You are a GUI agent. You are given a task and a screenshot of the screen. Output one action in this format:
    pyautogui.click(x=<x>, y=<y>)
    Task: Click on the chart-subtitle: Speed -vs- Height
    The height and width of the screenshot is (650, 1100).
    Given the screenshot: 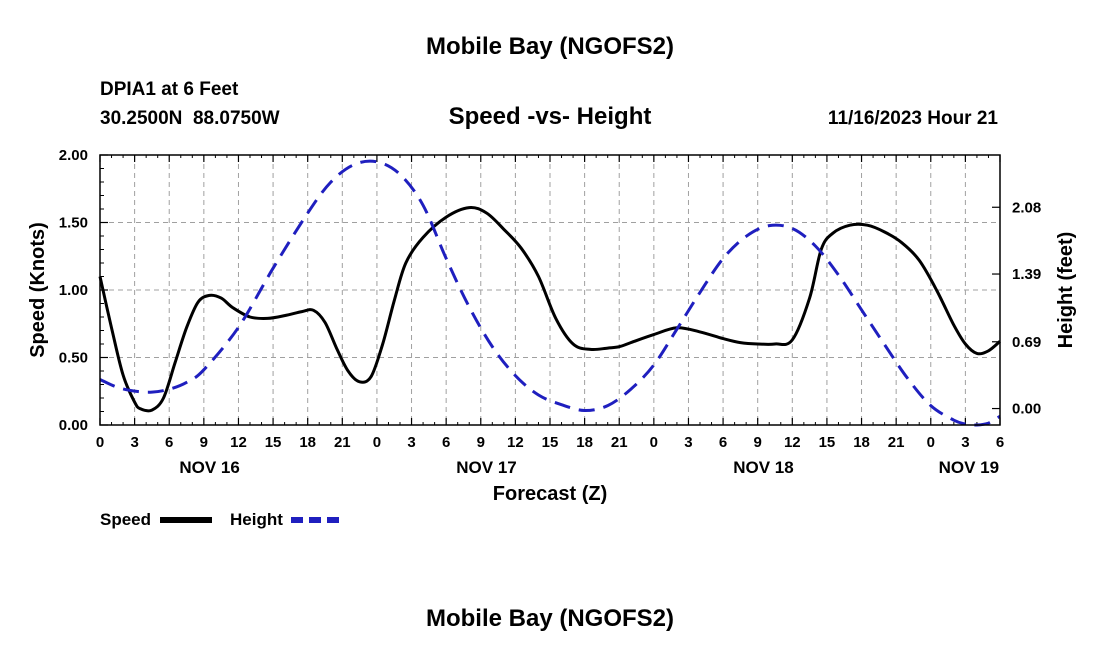 What is the action you would take?
    pyautogui.click(x=550, y=116)
    